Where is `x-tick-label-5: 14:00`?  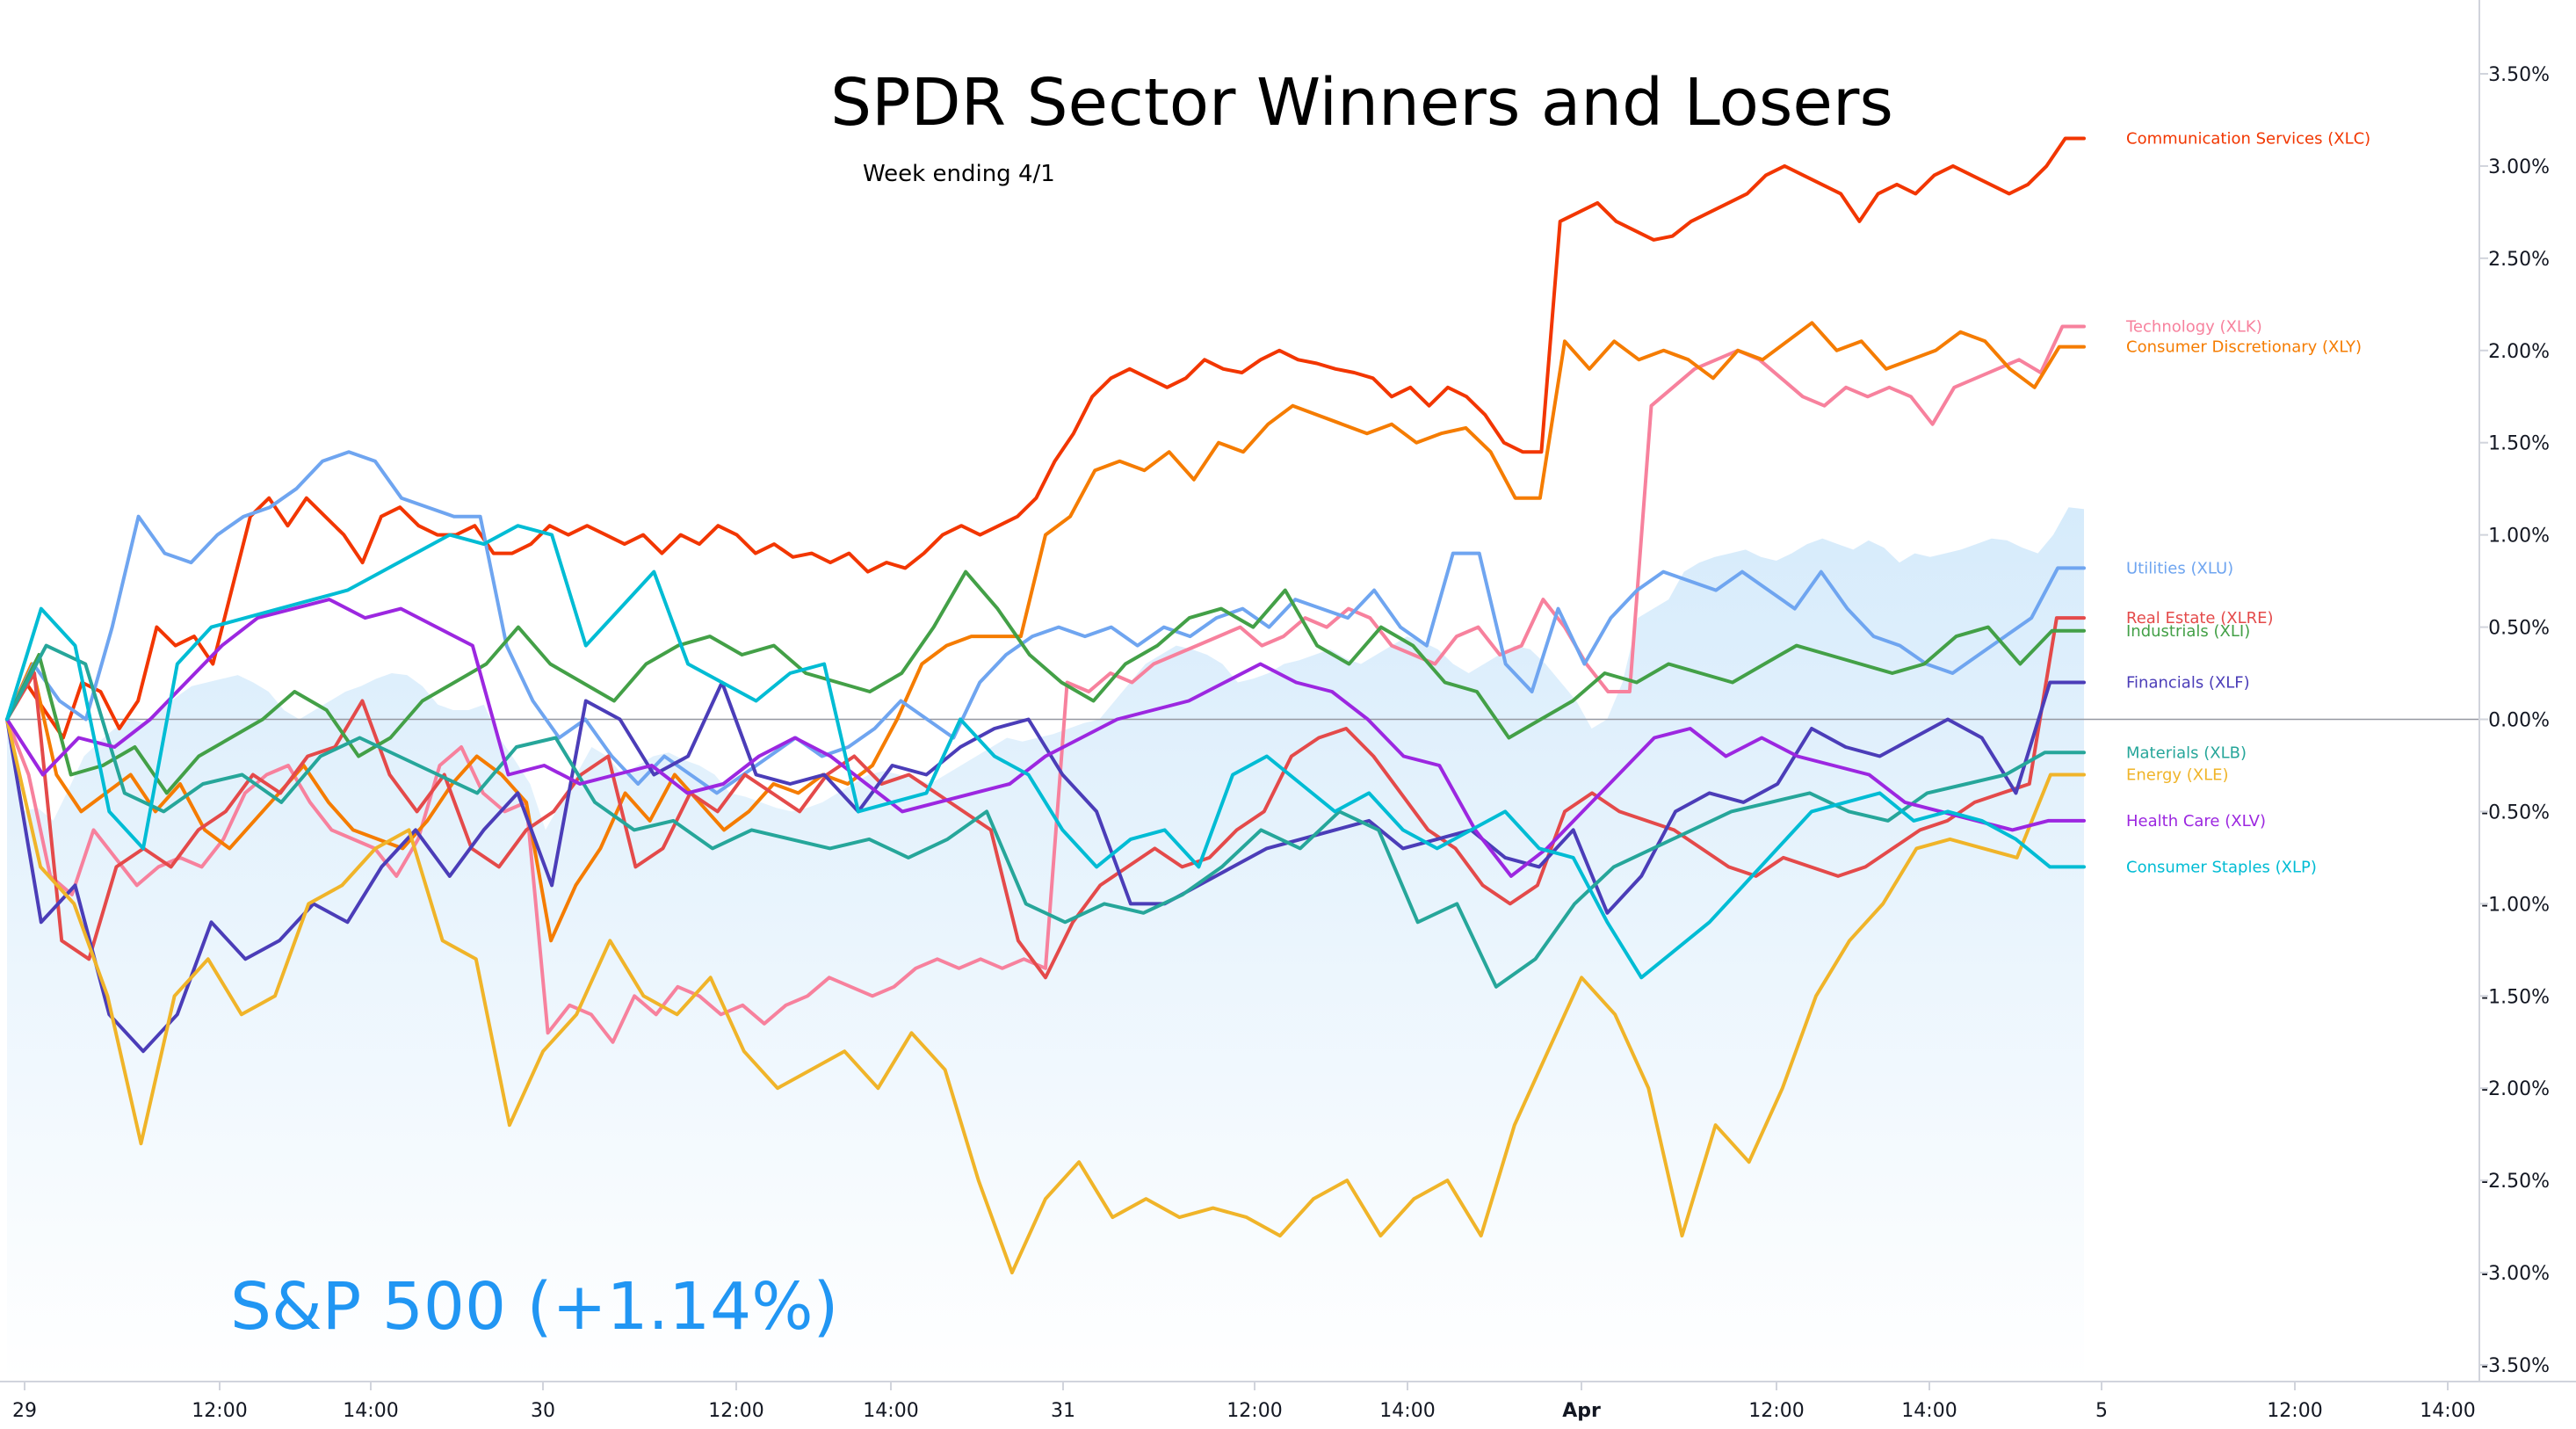 x-tick-label-5: 14:00 is located at coordinates (890, 1411).